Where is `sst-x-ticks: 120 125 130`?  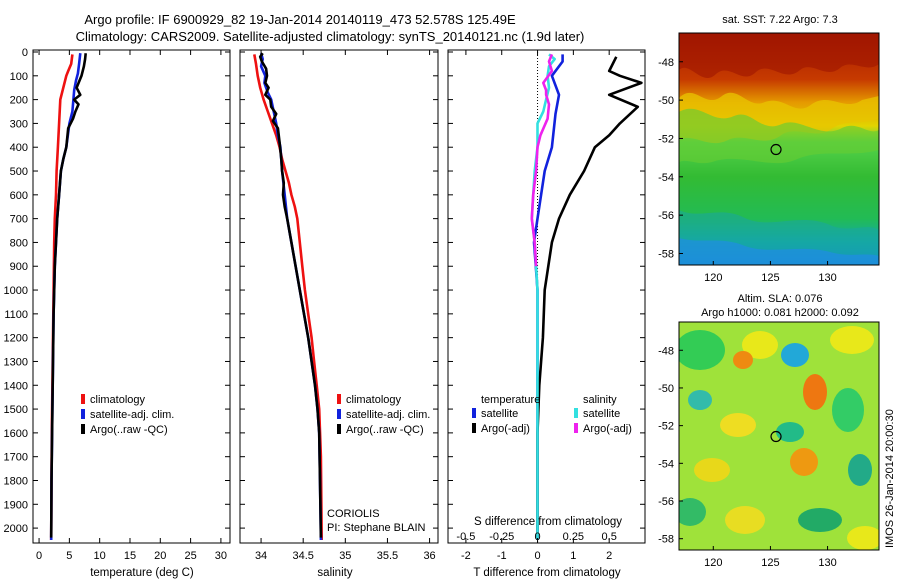 sst-x-ticks: 120 125 130 is located at coordinates (770, 272).